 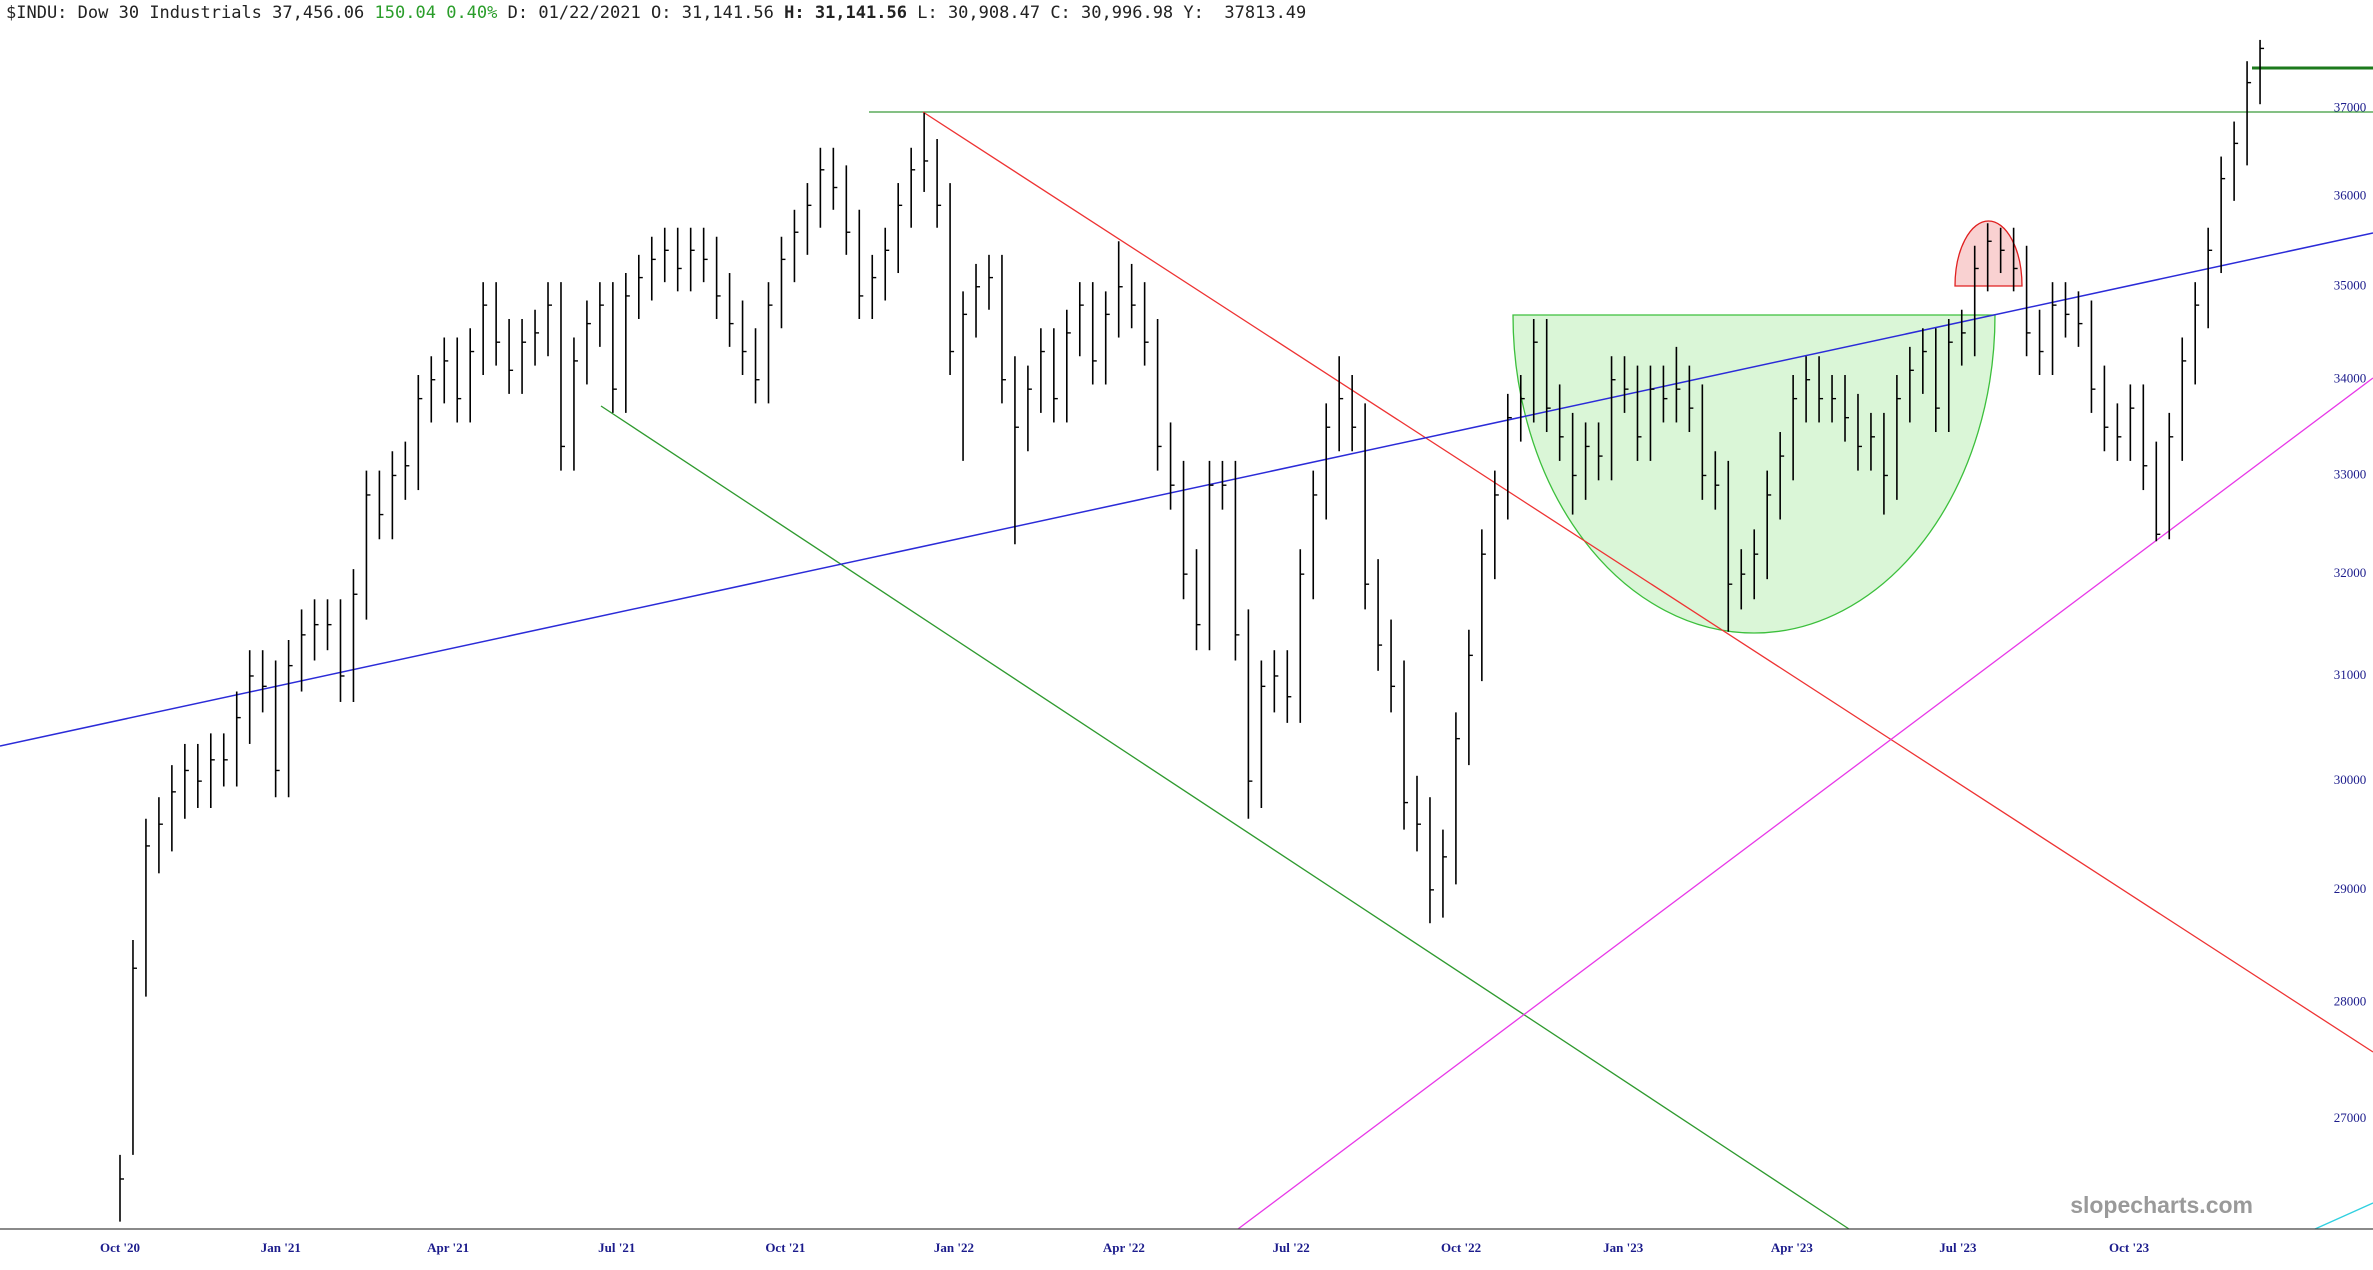 I want to click on open-label: O:, so click(x=661, y=13).